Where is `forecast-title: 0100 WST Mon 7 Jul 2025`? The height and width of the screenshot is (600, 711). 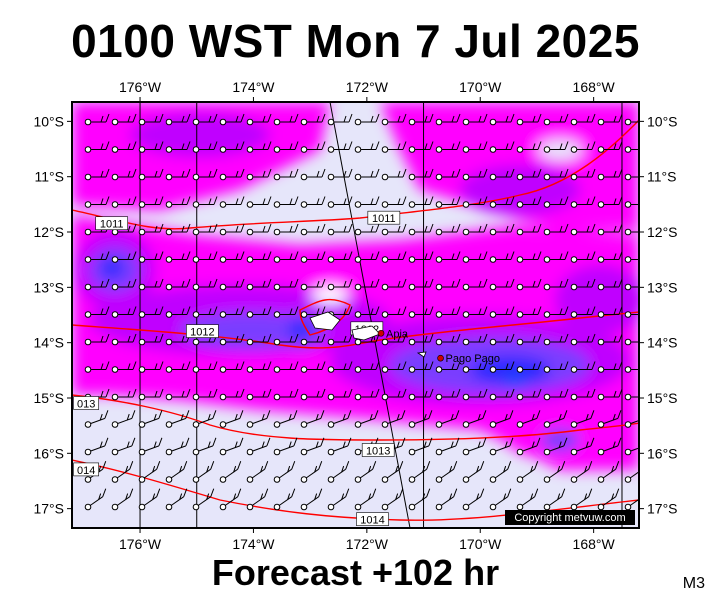 forecast-title: 0100 WST Mon 7 Jul 2025 is located at coordinates (355, 41).